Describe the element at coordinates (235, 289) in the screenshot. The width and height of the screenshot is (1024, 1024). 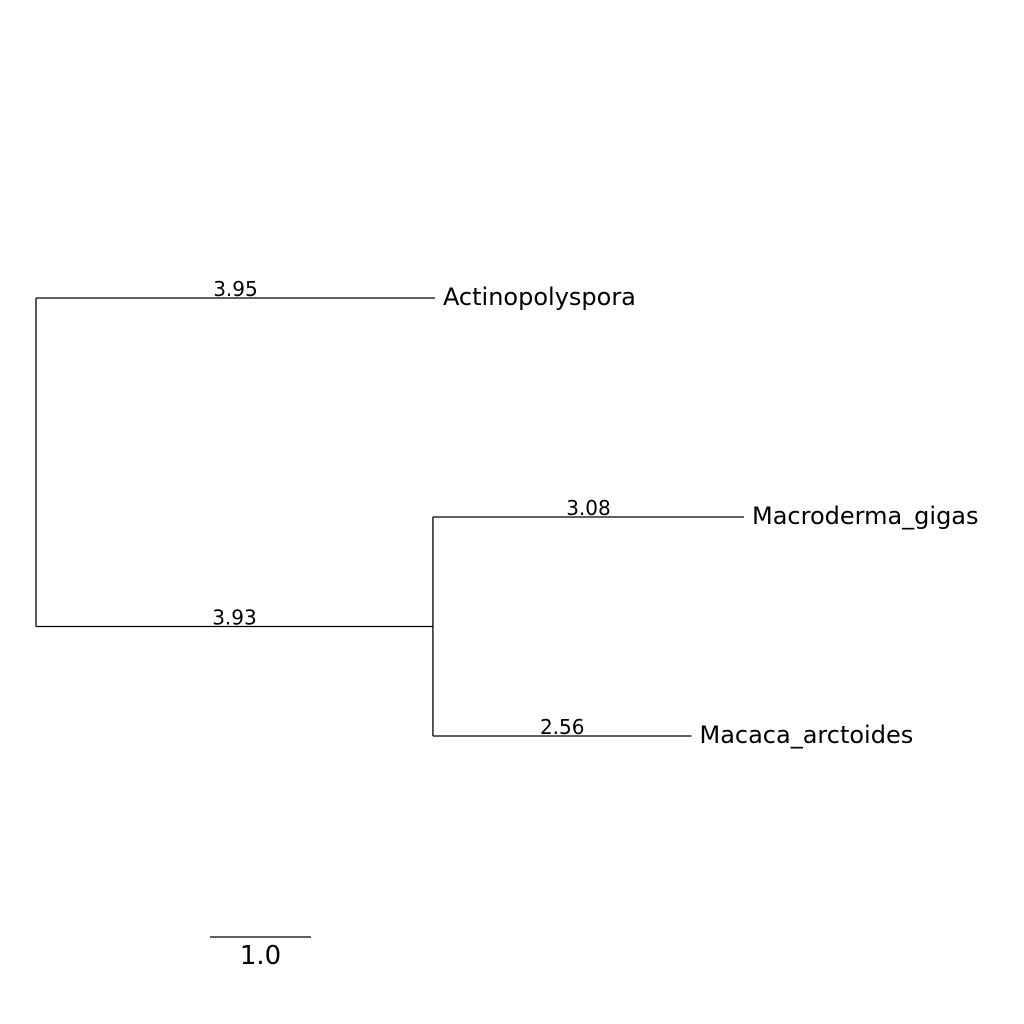
I see `branch-length-actinopolyspora: 3.95` at that location.